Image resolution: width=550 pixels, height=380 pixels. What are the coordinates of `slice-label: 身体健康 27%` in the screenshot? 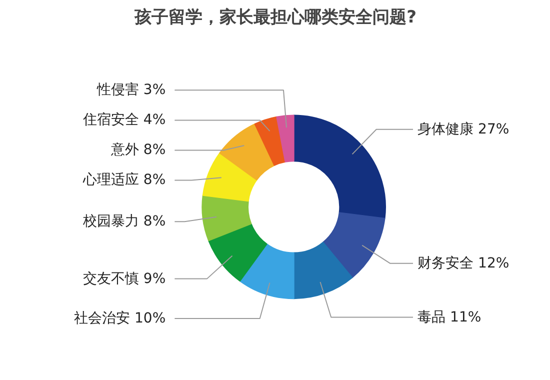 It's located at (464, 129).